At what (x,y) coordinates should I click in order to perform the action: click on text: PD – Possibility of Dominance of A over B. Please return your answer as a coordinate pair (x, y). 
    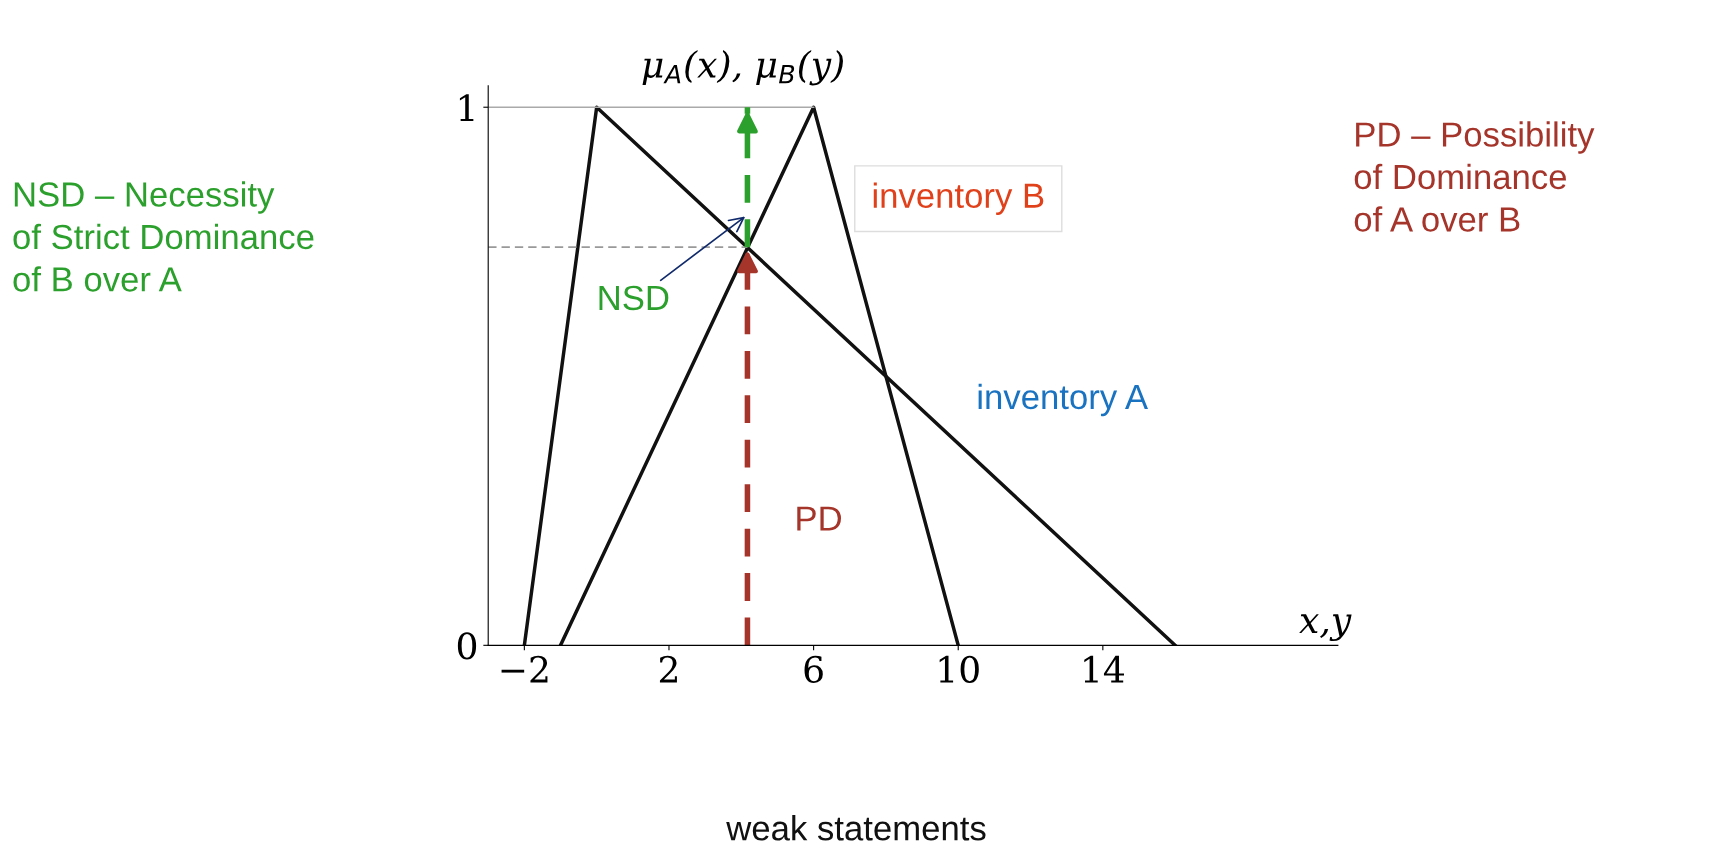
    Looking at the image, I should click on (1474, 176).